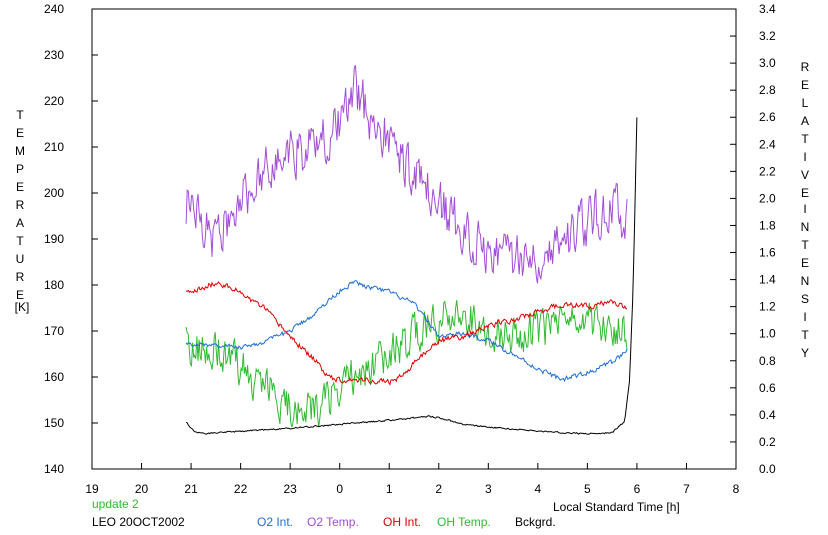 The image size is (828, 535). I want to click on right-tick-label: 2.4, so click(767, 144).